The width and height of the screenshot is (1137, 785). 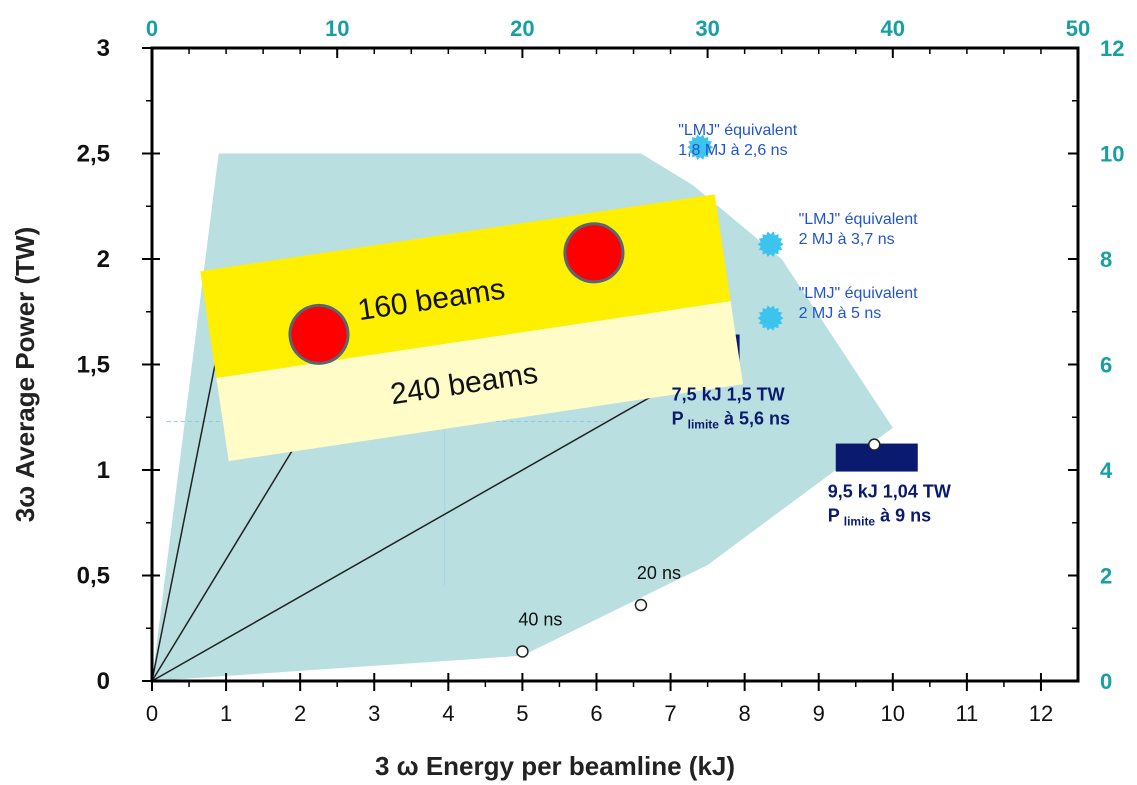 What do you see at coordinates (596, 713) in the screenshot?
I see `x-tick-label-6: 6` at bounding box center [596, 713].